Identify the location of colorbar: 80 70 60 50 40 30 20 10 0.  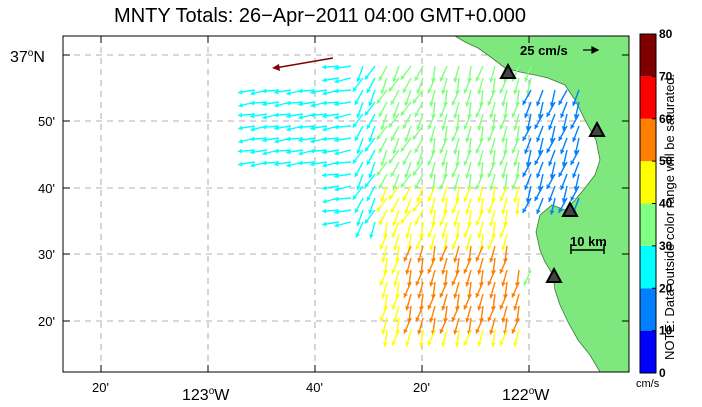
(656, 203).